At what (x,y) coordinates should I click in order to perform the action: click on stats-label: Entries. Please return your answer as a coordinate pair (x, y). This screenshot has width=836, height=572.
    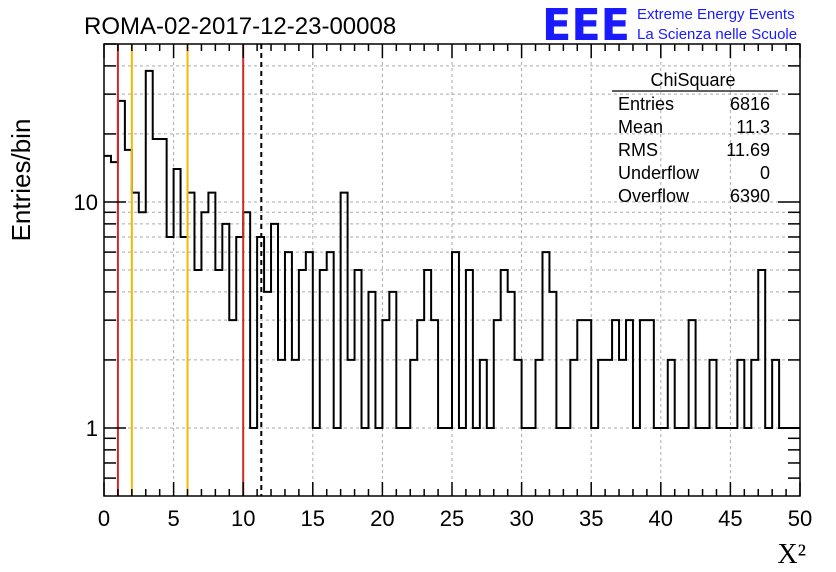
    Looking at the image, I should click on (646, 104).